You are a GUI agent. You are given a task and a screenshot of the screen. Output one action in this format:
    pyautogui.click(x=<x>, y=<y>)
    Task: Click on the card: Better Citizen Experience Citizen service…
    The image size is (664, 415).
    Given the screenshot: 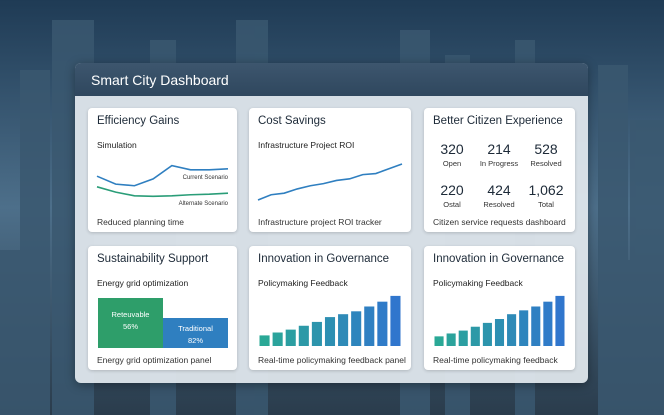 What is the action you would take?
    pyautogui.click(x=499, y=170)
    